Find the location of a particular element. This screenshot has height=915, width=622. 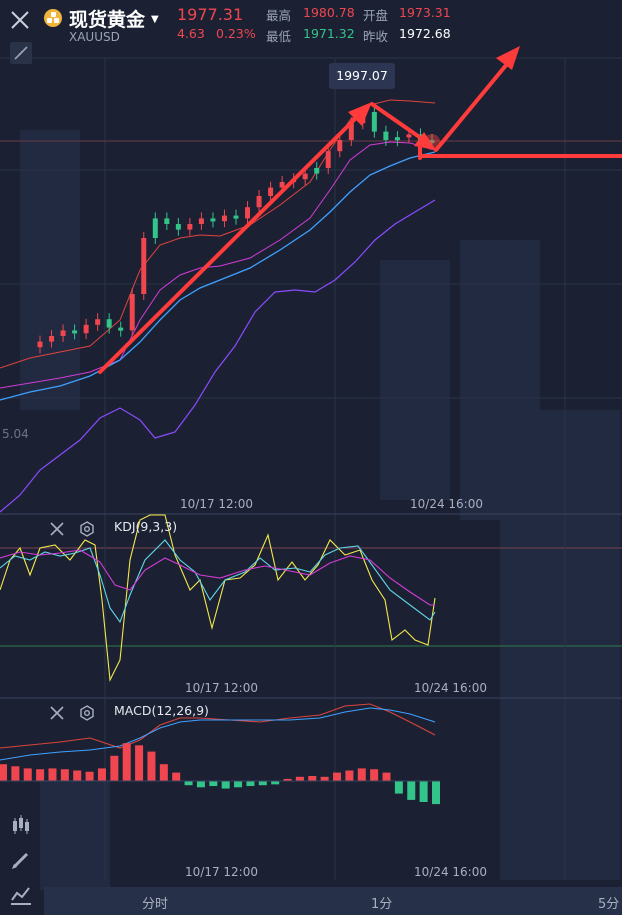

prev-close-label: 昨收 is located at coordinates (376, 36).